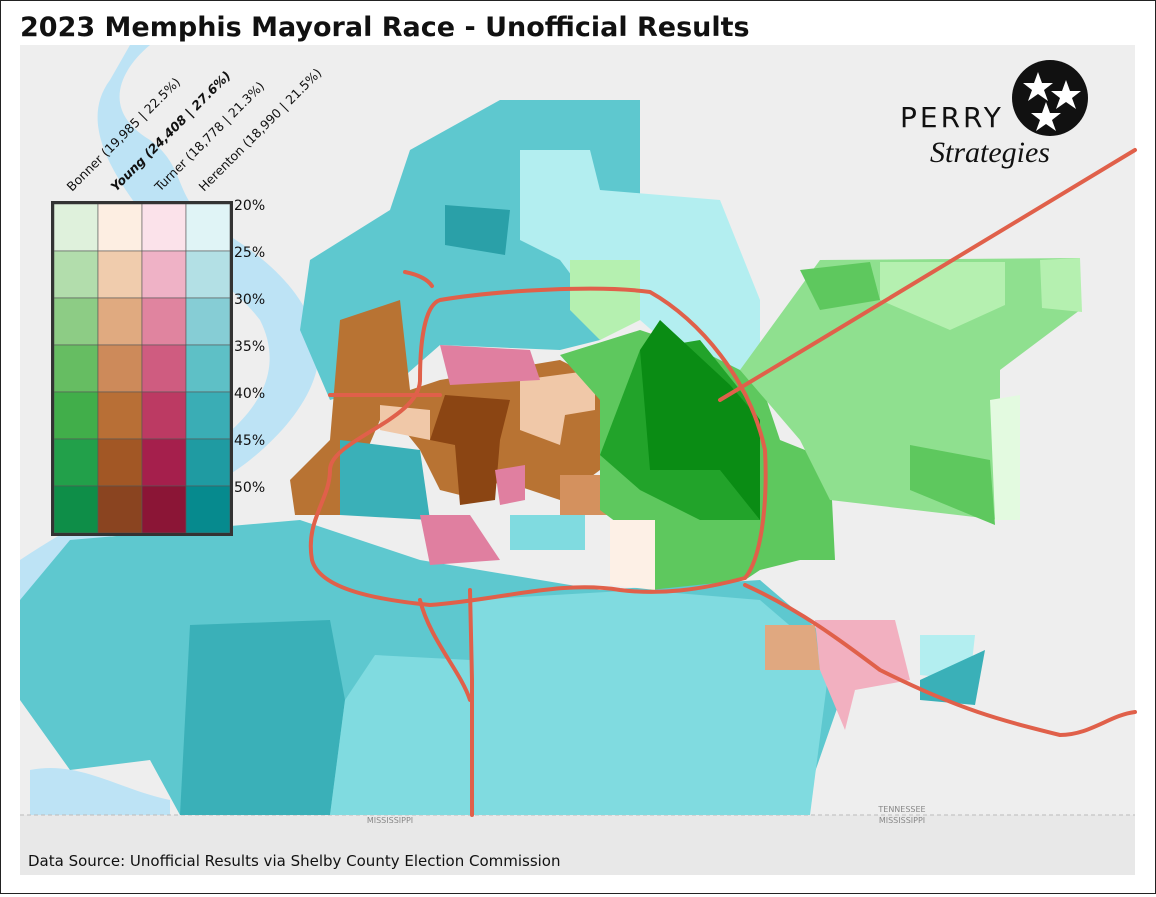 The image size is (1156, 897). I want to click on legend-break-label: 20%, so click(249, 206).